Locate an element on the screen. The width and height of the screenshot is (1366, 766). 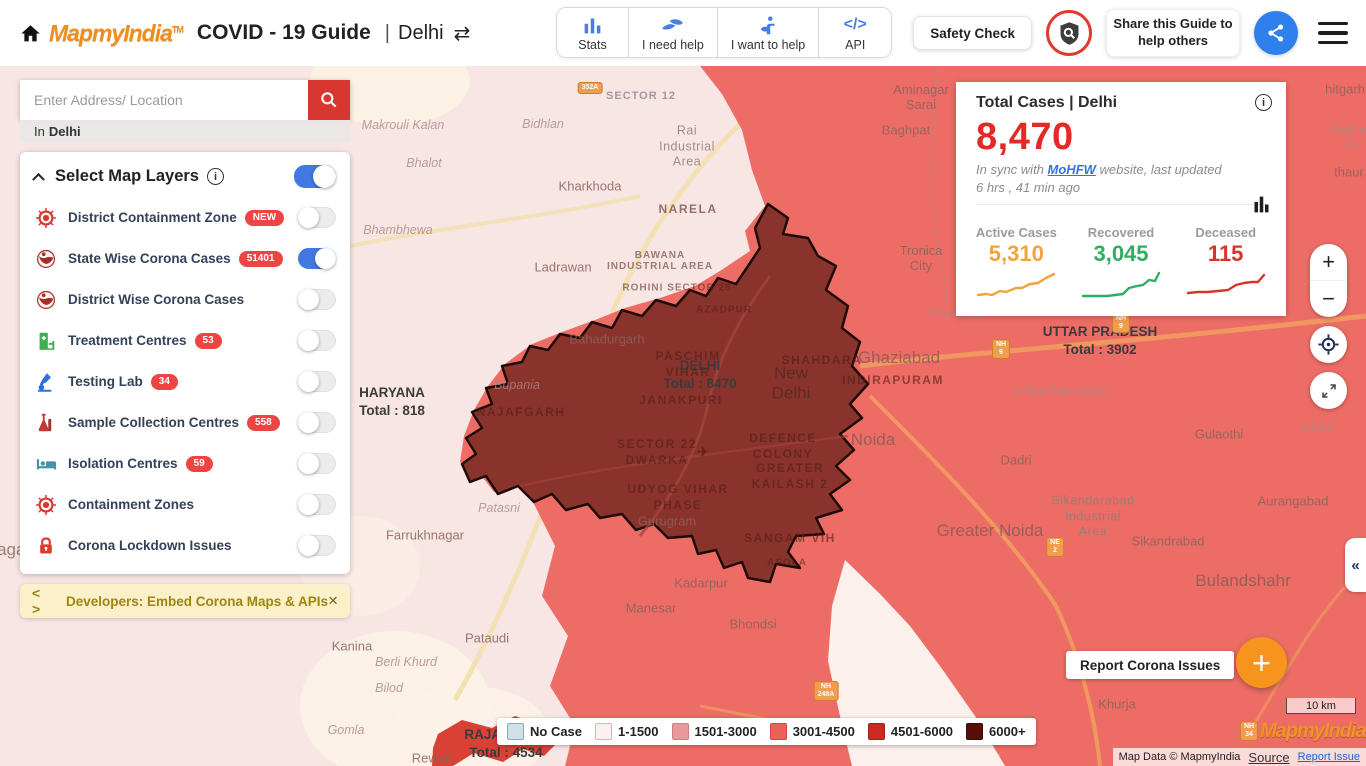
layer-label: Containment Zones is located at coordinates (131, 504).